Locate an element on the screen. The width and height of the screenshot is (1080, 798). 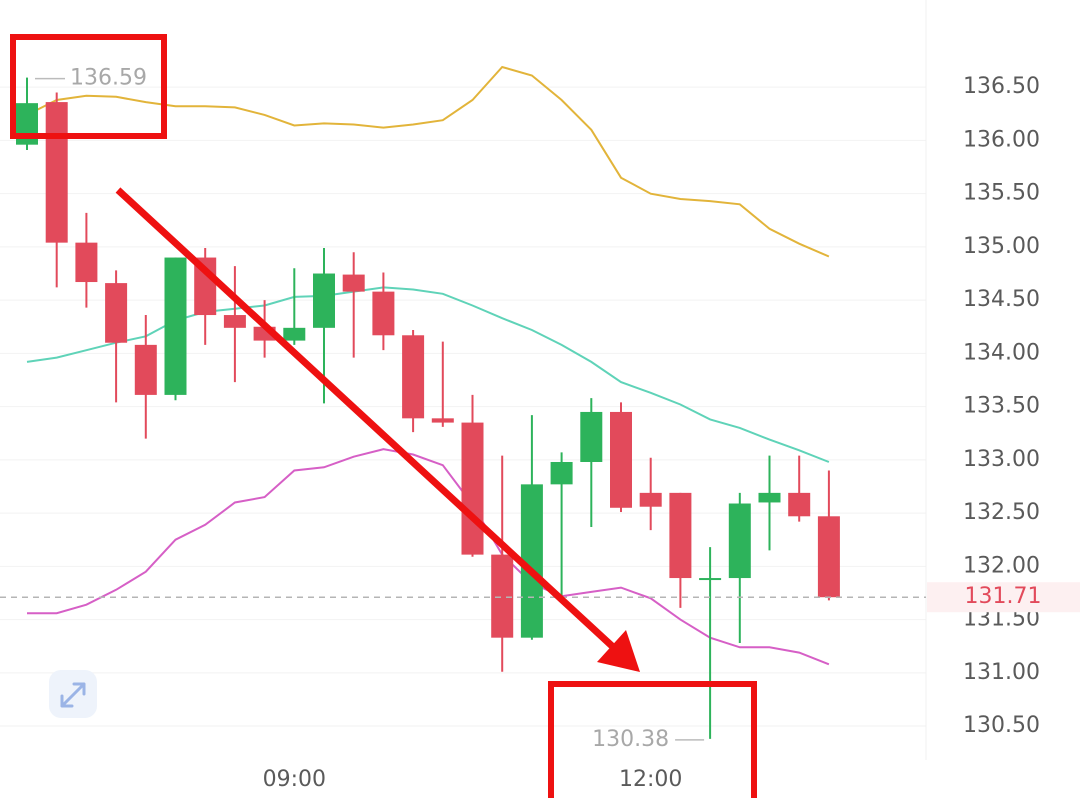
y-tick-label: 134.50 is located at coordinates (1001, 299).